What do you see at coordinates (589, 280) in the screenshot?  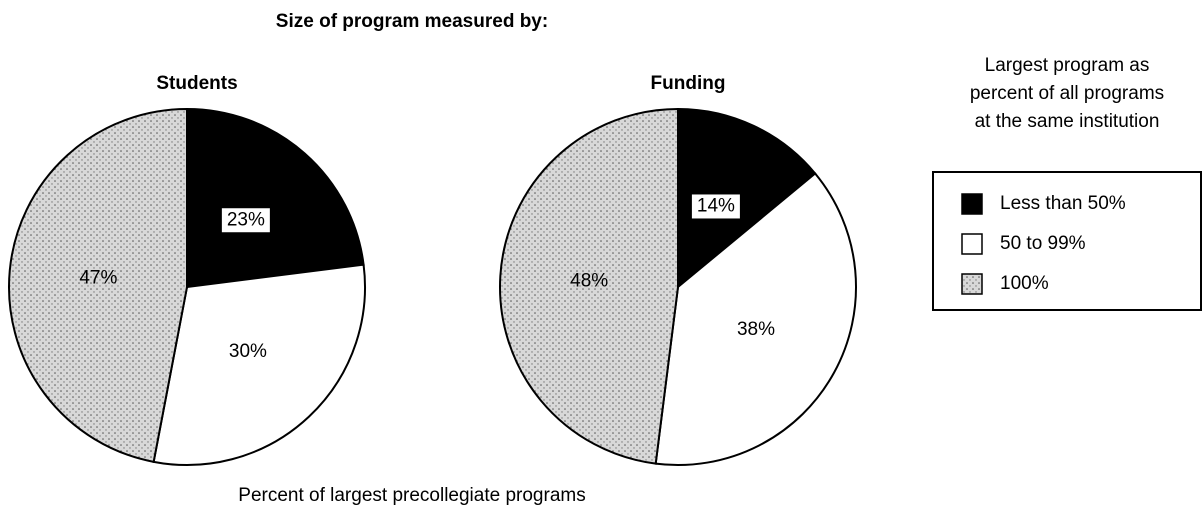 I see `value-label: 48%` at bounding box center [589, 280].